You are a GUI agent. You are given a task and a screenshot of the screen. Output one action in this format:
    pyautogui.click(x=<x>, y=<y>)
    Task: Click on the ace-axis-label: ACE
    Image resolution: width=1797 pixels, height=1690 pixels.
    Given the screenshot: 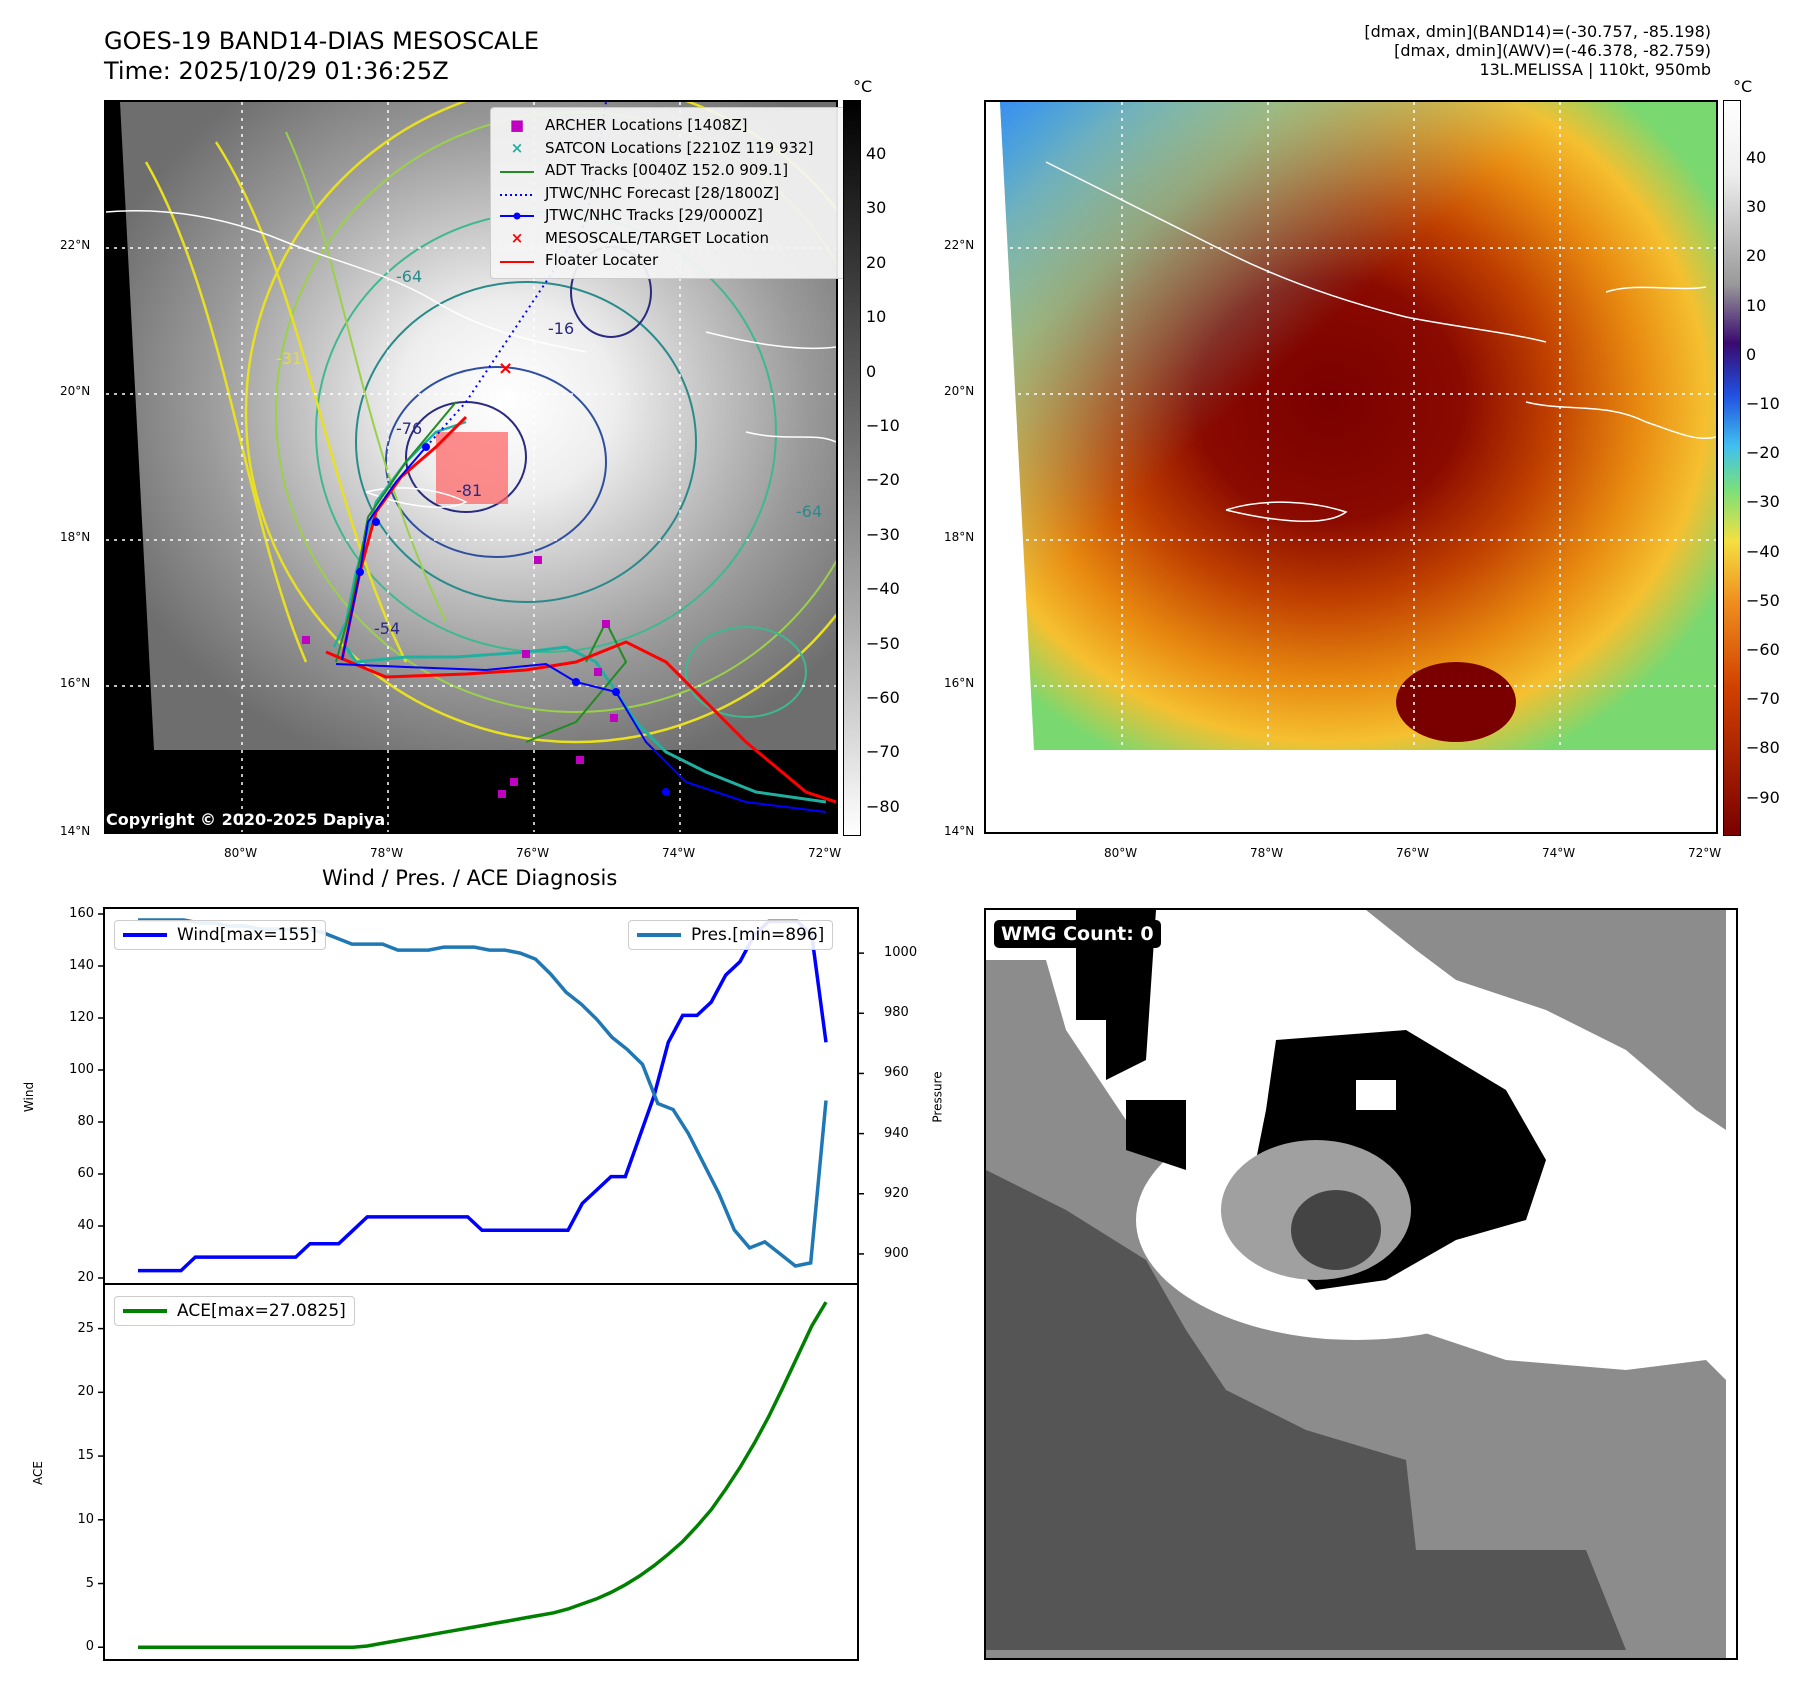 What is the action you would take?
    pyautogui.click(x=37, y=1473)
    